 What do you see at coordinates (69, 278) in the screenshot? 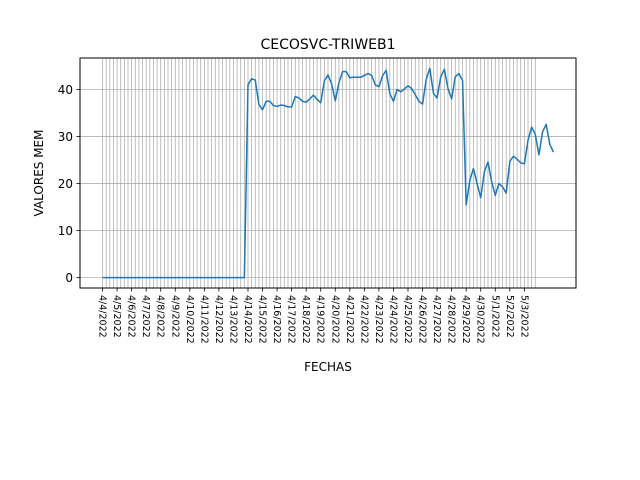
I see `y-tick-label: 0` at bounding box center [69, 278].